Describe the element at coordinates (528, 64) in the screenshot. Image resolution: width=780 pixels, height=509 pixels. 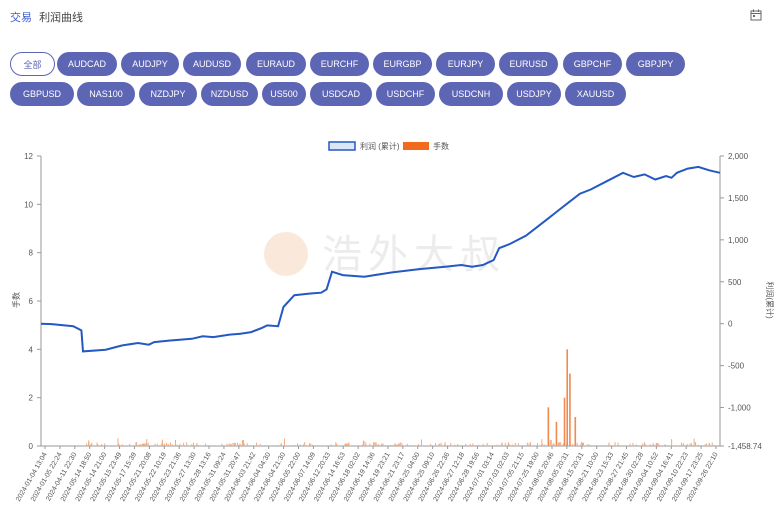
I see `filter-chip-eurusd: EURUSD` at that location.